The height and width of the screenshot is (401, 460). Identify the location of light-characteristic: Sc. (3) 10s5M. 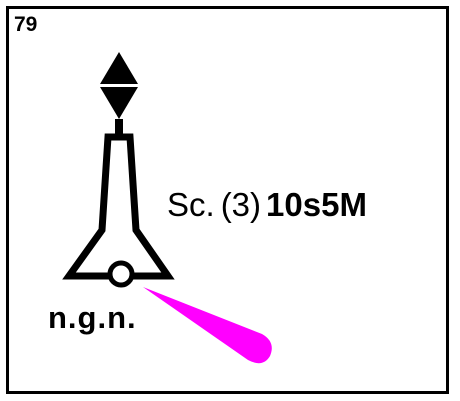
(267, 204).